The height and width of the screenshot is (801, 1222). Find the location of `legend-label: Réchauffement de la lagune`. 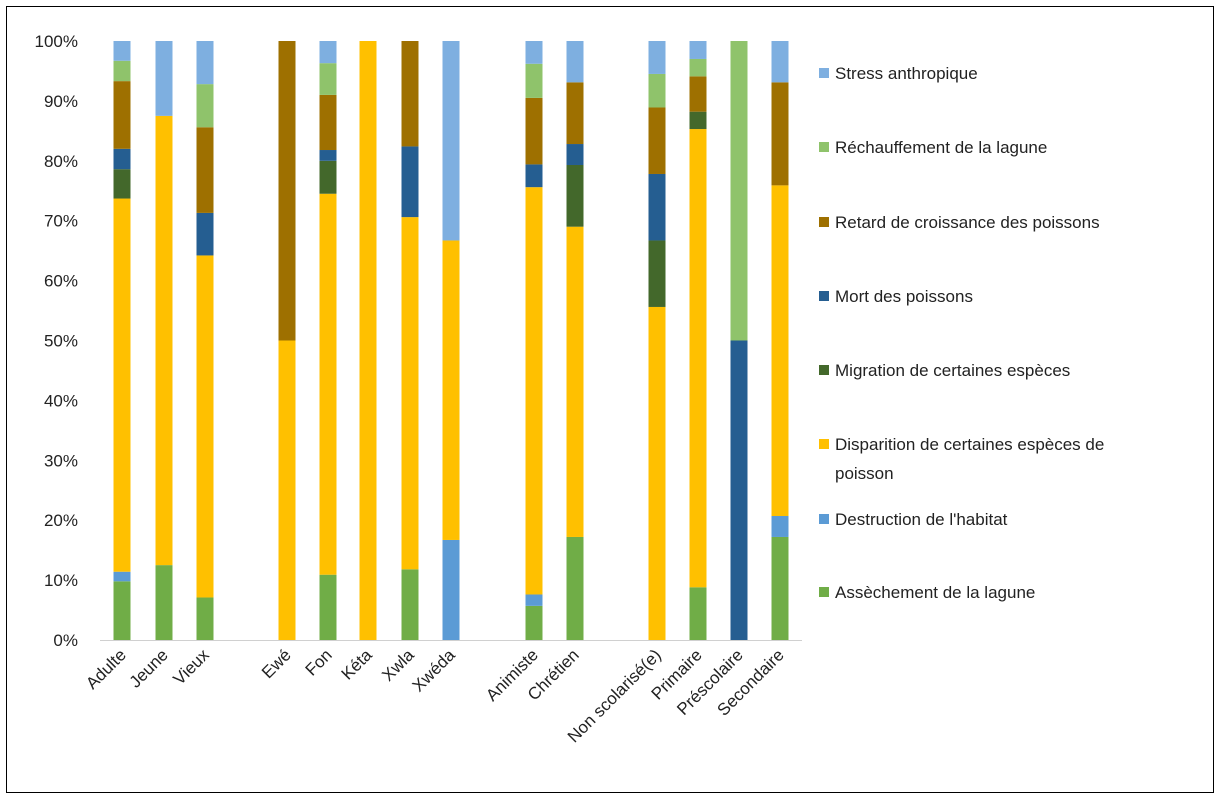

legend-label: Réchauffement de la lagune is located at coordinates (941, 147).